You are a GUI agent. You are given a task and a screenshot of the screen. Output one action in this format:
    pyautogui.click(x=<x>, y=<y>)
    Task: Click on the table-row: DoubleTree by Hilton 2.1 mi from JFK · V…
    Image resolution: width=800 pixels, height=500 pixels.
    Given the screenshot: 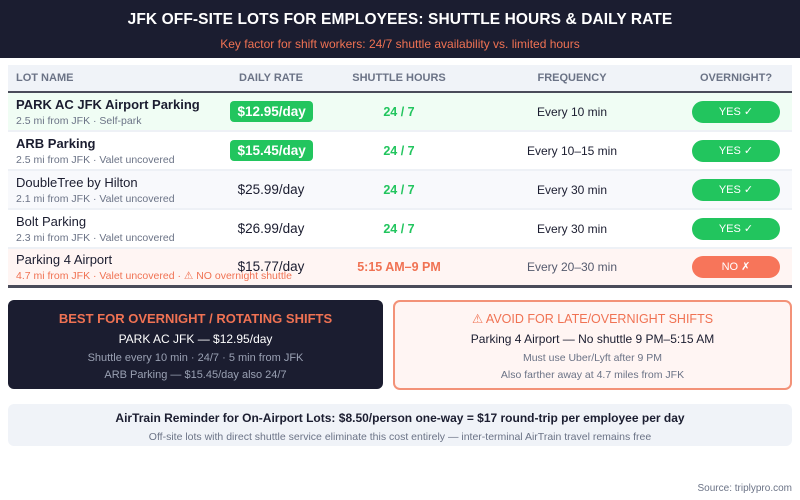 What is the action you would take?
    pyautogui.click(x=400, y=190)
    